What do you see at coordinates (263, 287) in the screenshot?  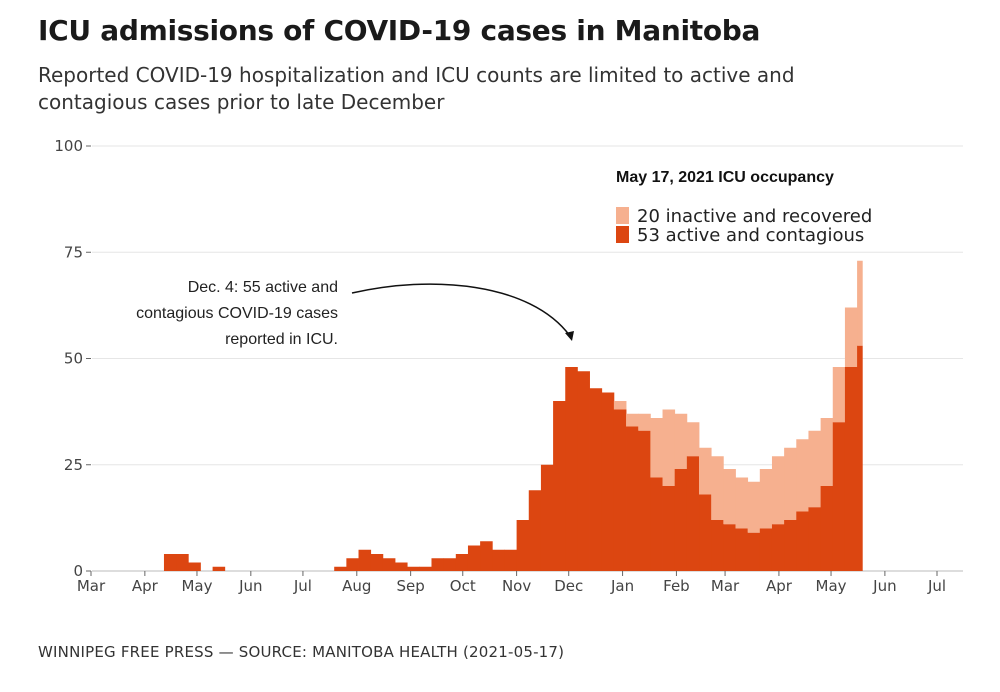 I see `annotation-line-1: Dec. 4: 55 active and` at bounding box center [263, 287].